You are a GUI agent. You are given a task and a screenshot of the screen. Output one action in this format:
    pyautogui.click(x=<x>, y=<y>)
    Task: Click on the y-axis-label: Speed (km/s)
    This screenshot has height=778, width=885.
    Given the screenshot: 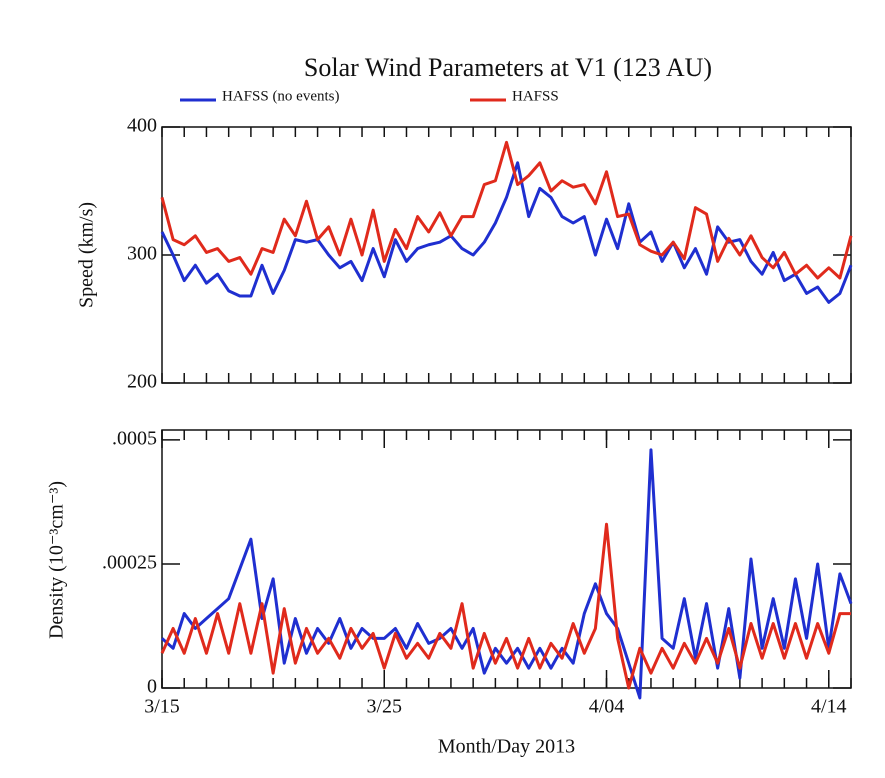 What is the action you would take?
    pyautogui.click(x=87, y=255)
    